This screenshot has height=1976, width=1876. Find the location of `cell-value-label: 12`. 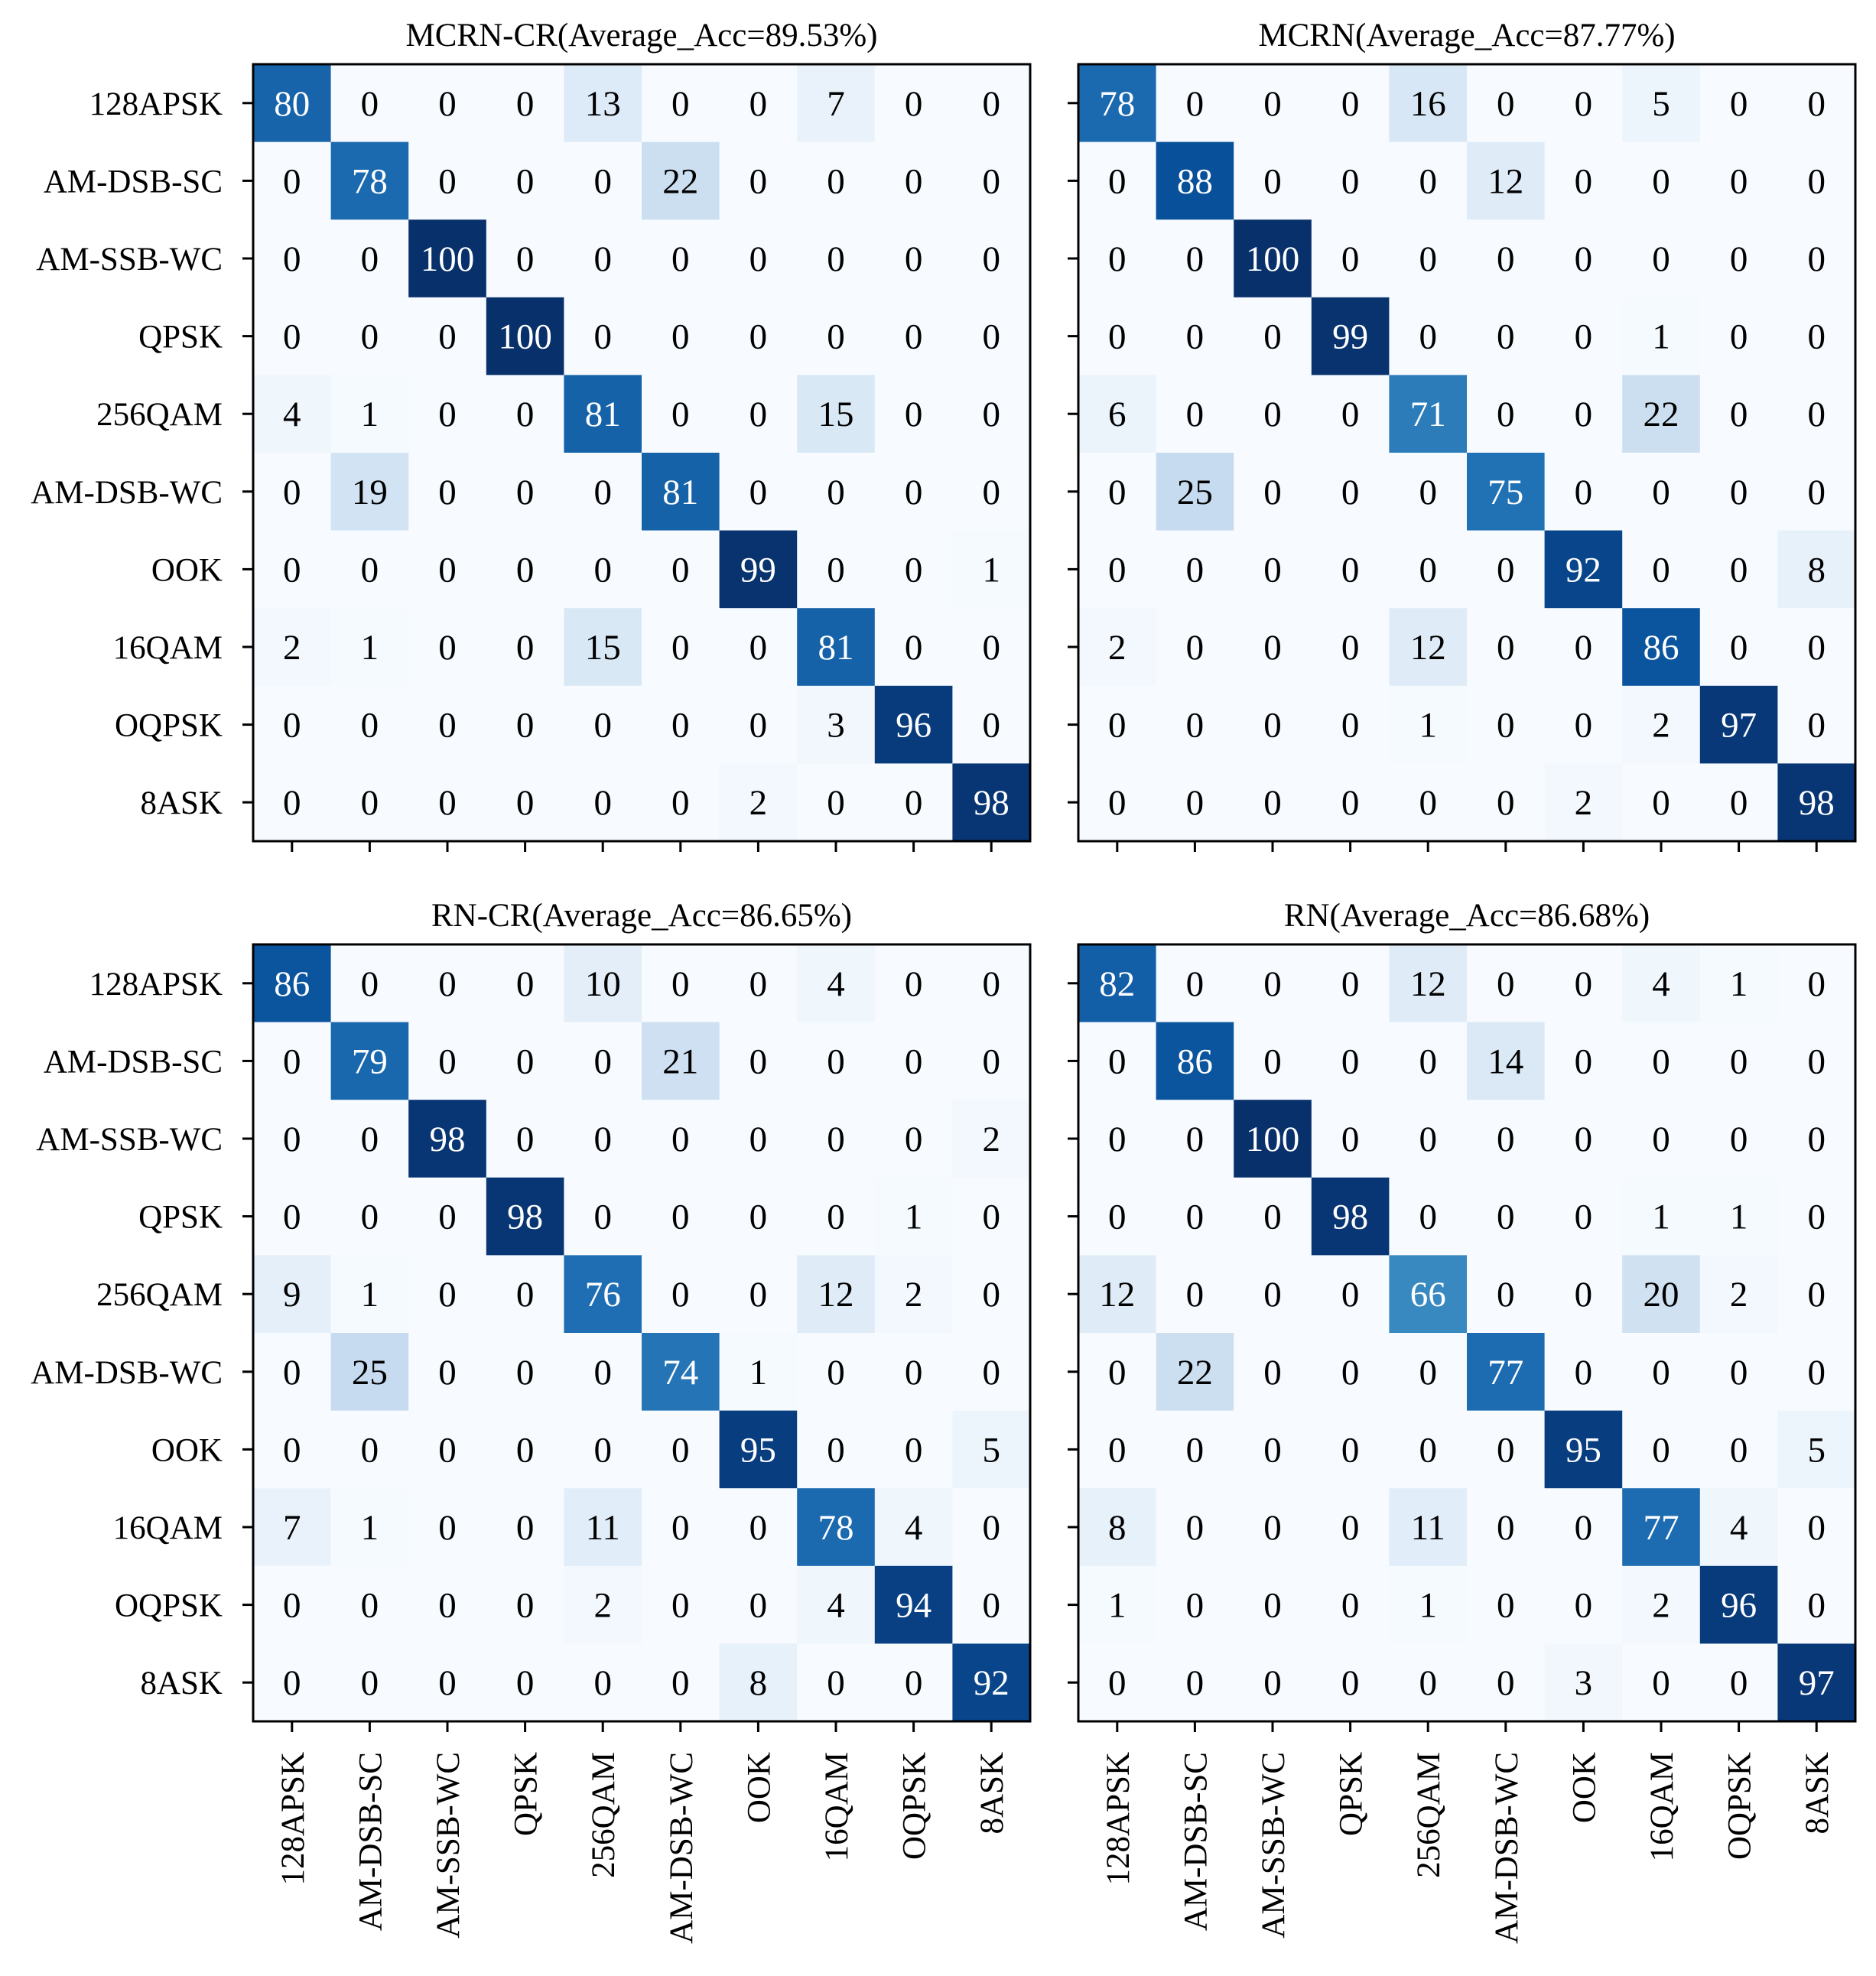

cell-value-label: 12 is located at coordinates (836, 1295).